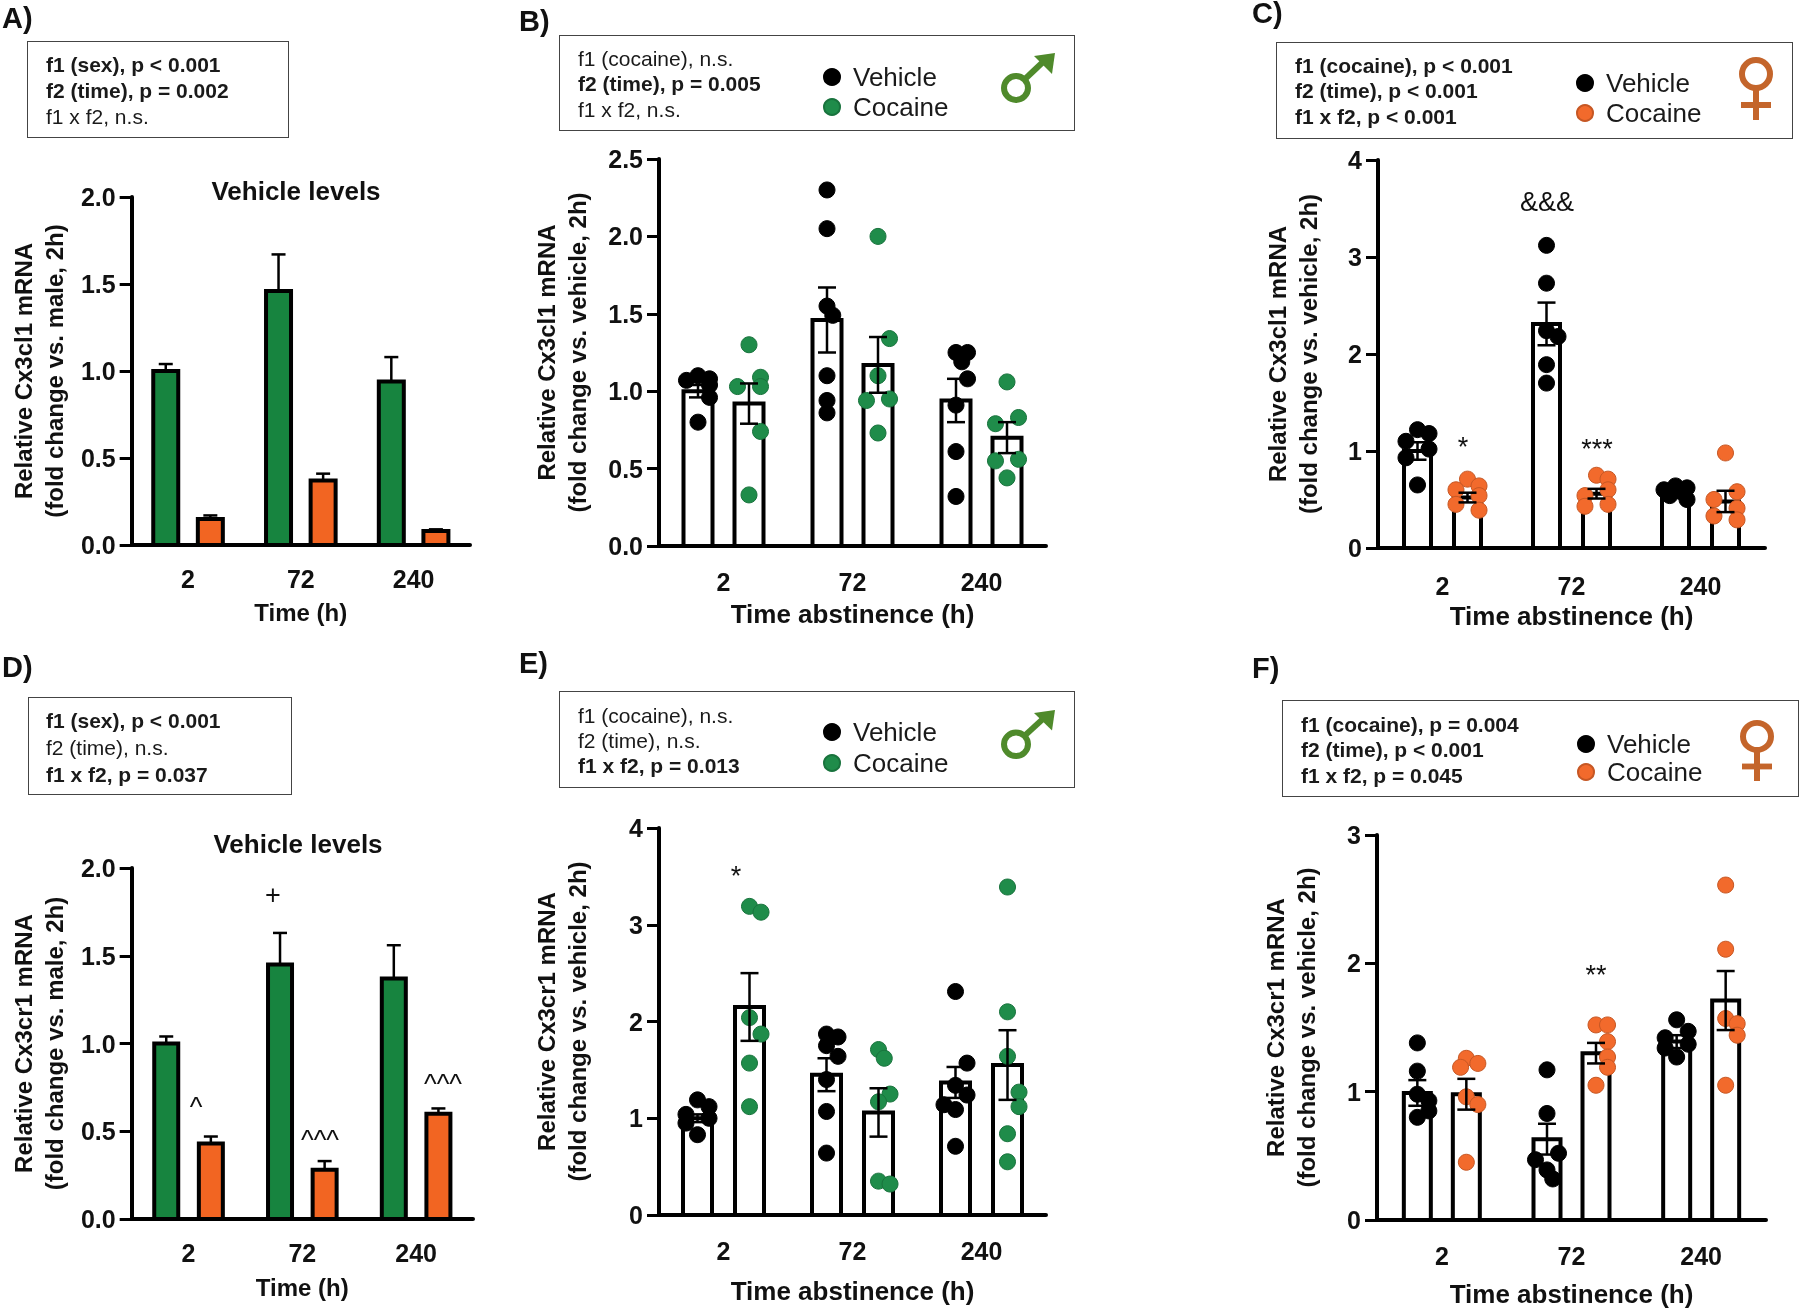 The width and height of the screenshot is (1800, 1312). I want to click on text: F), so click(1266, 668).